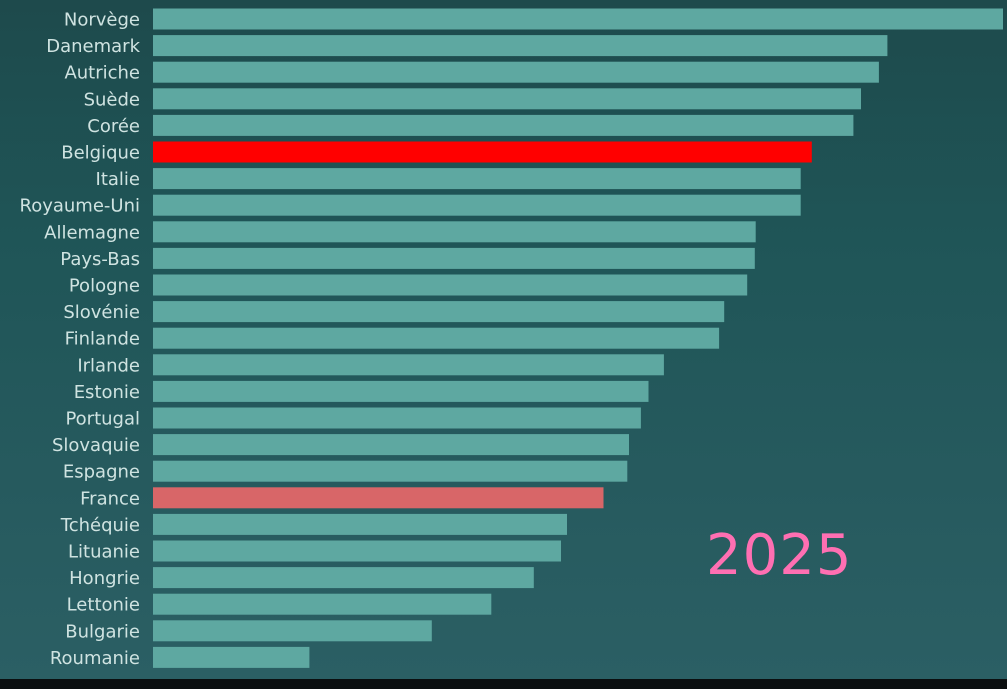 The image size is (1007, 689). Describe the element at coordinates (360, 524) in the screenshot. I see `bar-tchequie` at that location.